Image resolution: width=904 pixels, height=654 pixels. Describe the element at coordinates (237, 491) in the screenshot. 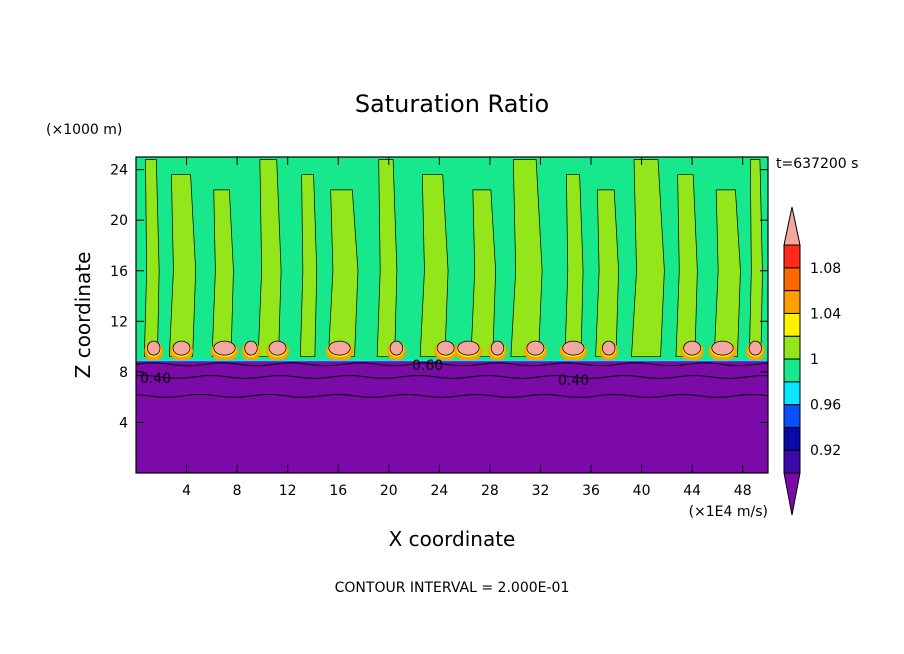

I see `x-tick-label: 8` at that location.